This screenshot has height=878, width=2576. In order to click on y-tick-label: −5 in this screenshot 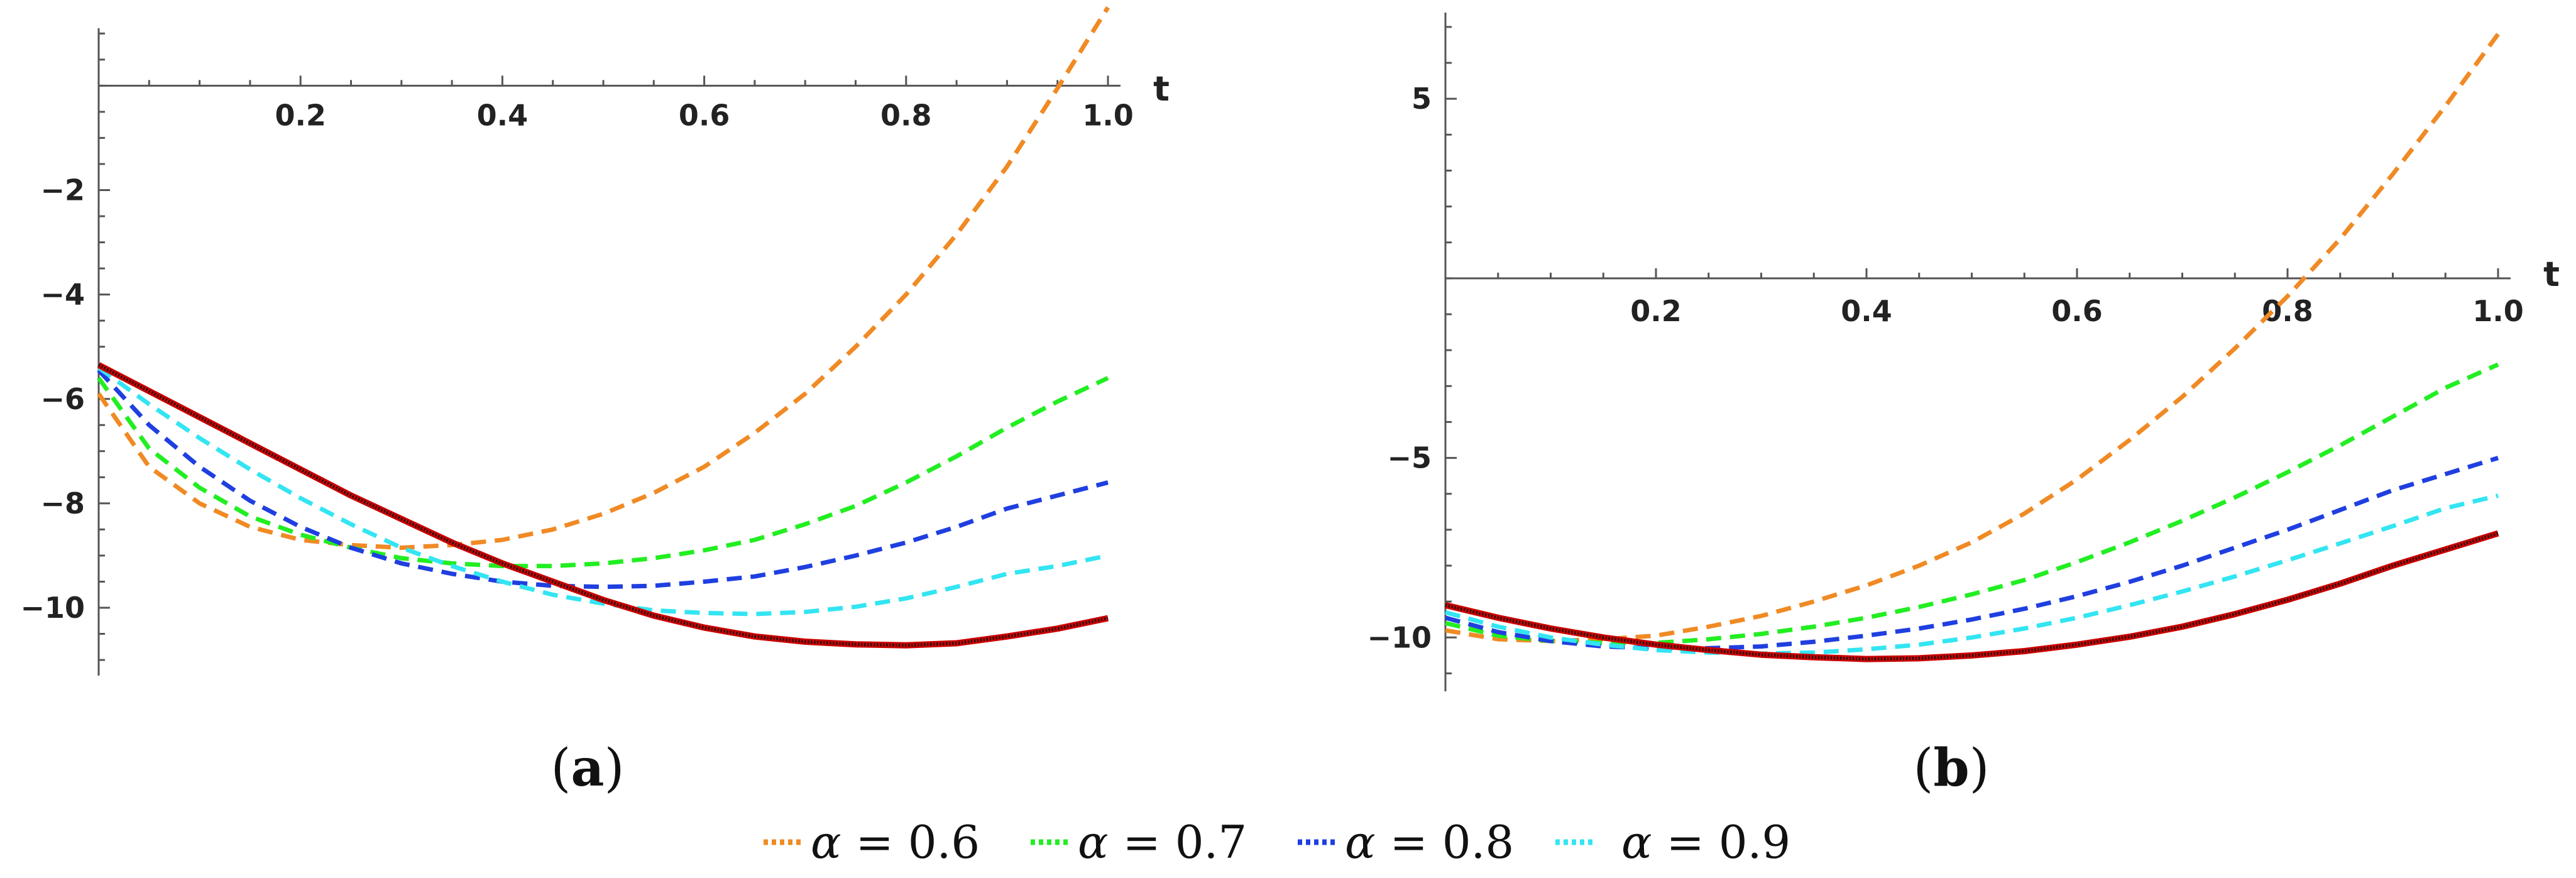, I will do `click(1409, 458)`.